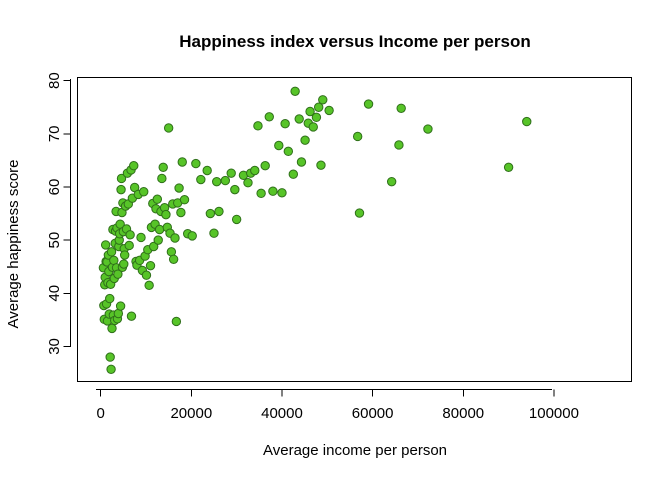 The height and width of the screenshot is (480, 672). I want to click on y-axis-ticks: 30 40 50 60 70 80, so click(58, 213).